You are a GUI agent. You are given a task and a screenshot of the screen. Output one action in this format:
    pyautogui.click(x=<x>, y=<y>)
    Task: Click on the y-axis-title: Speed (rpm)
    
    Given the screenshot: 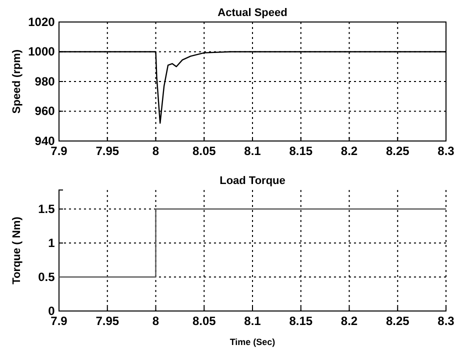 What is the action you would take?
    pyautogui.click(x=17, y=81)
    